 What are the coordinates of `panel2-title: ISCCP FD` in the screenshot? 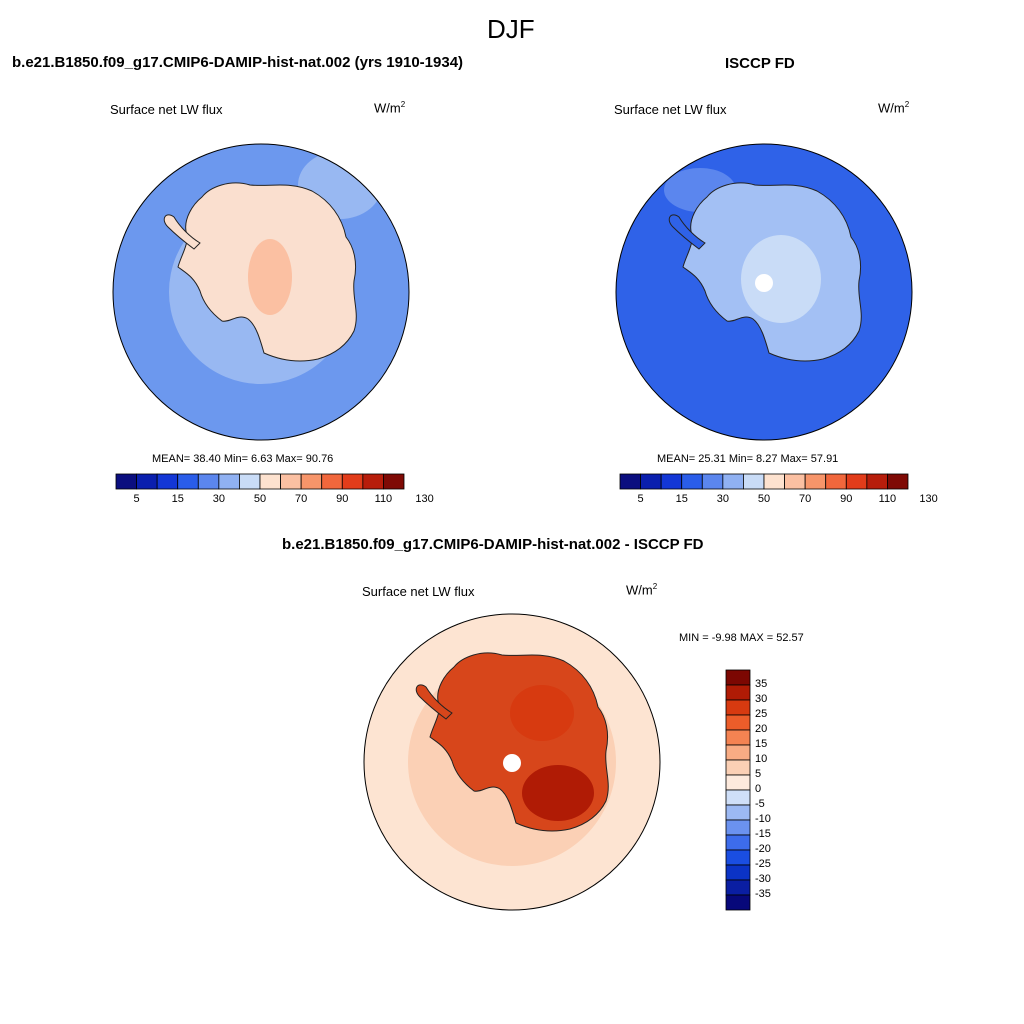 It's located at (760, 63).